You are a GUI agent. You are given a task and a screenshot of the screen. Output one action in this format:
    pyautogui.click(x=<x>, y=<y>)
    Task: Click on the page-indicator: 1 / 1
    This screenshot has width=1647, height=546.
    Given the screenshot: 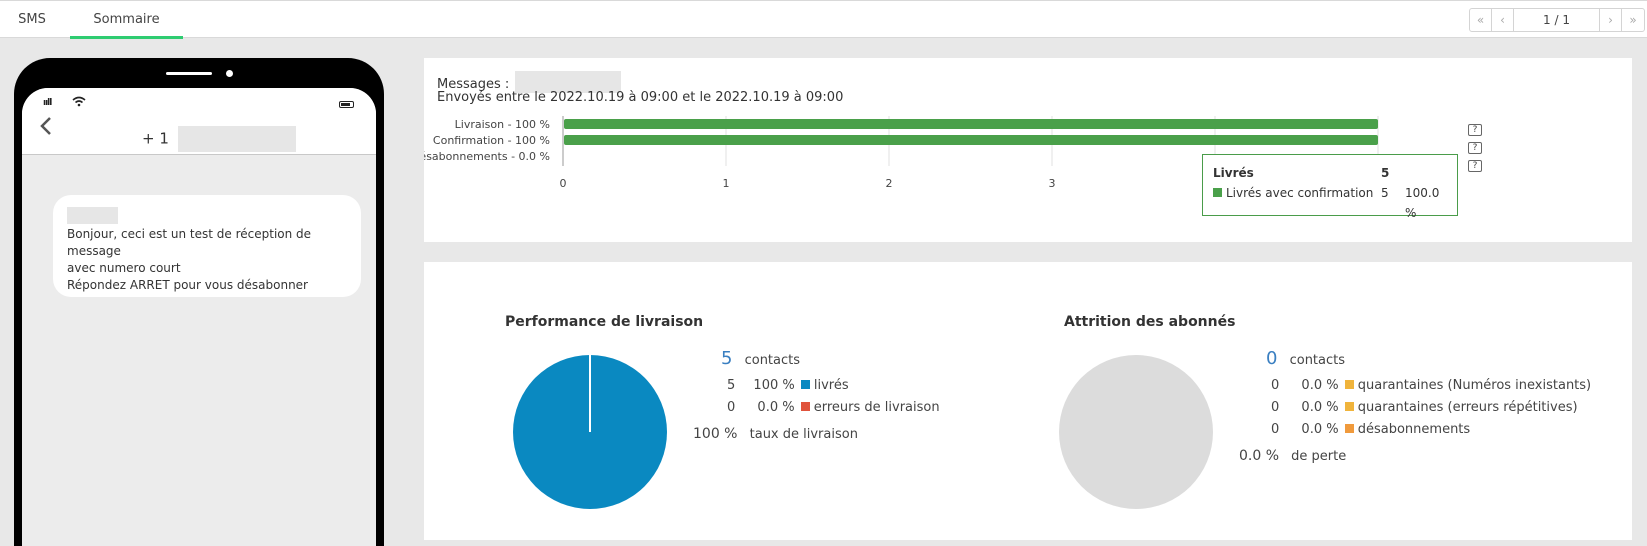 What is the action you would take?
    pyautogui.click(x=1557, y=20)
    